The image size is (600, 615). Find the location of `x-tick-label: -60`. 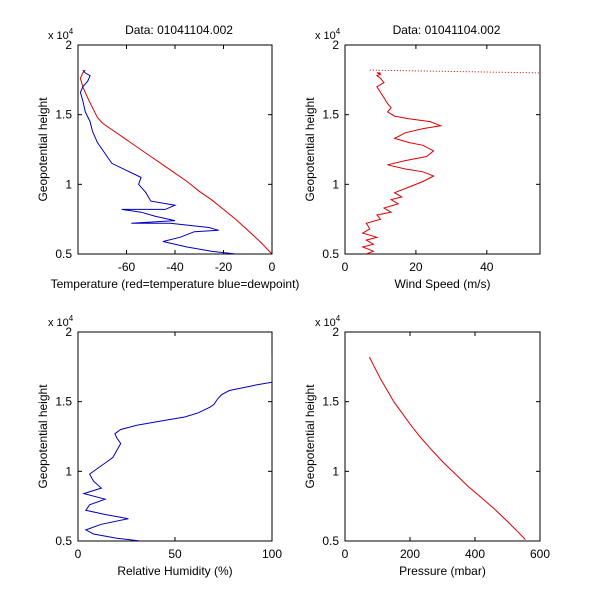

x-tick-label: -60 is located at coordinates (127, 267).